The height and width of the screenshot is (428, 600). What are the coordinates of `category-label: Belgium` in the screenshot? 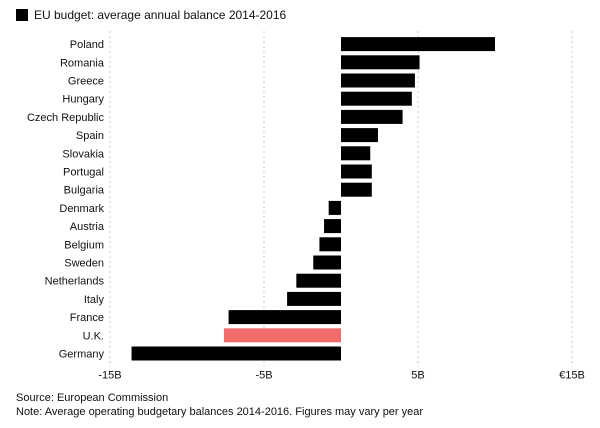 It's located at (84, 245).